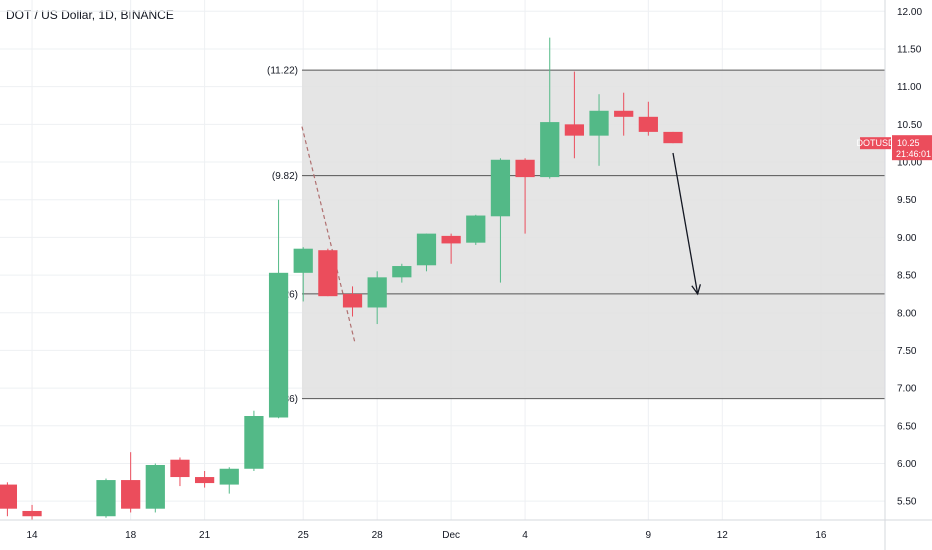 The width and height of the screenshot is (932, 550). I want to click on y-tick-label: 9.00, so click(907, 238).